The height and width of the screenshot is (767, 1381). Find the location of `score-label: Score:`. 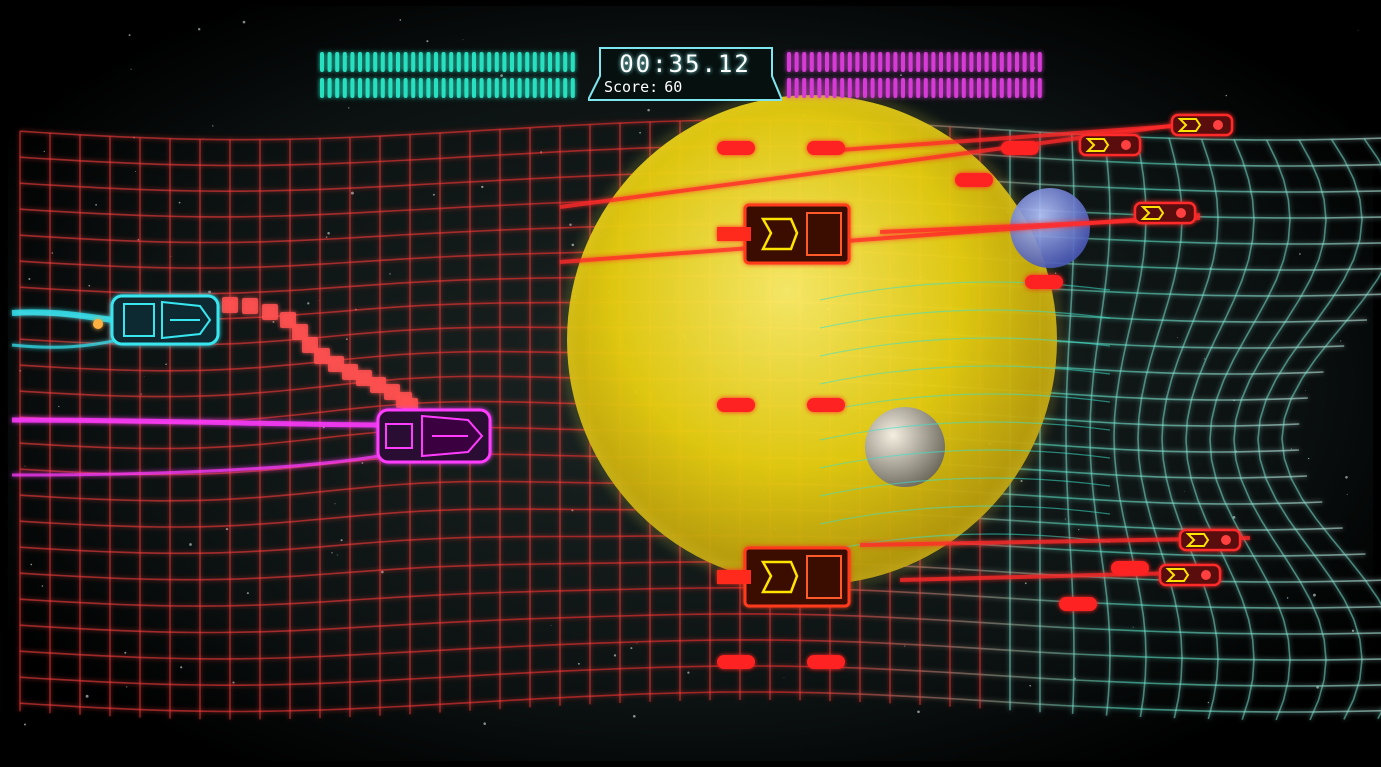

score-label: Score: is located at coordinates (631, 87).